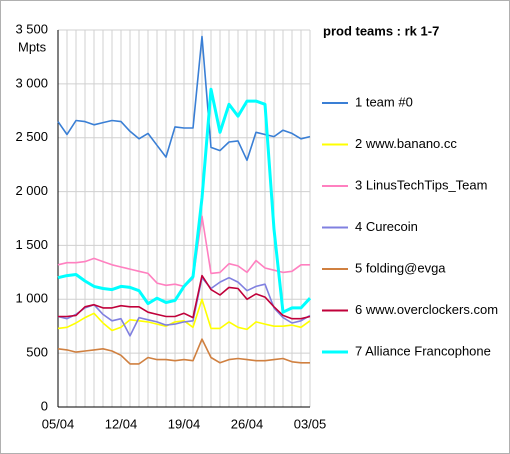 The width and height of the screenshot is (510, 454). I want to click on y-tick-label: 1 000, so click(31, 298).